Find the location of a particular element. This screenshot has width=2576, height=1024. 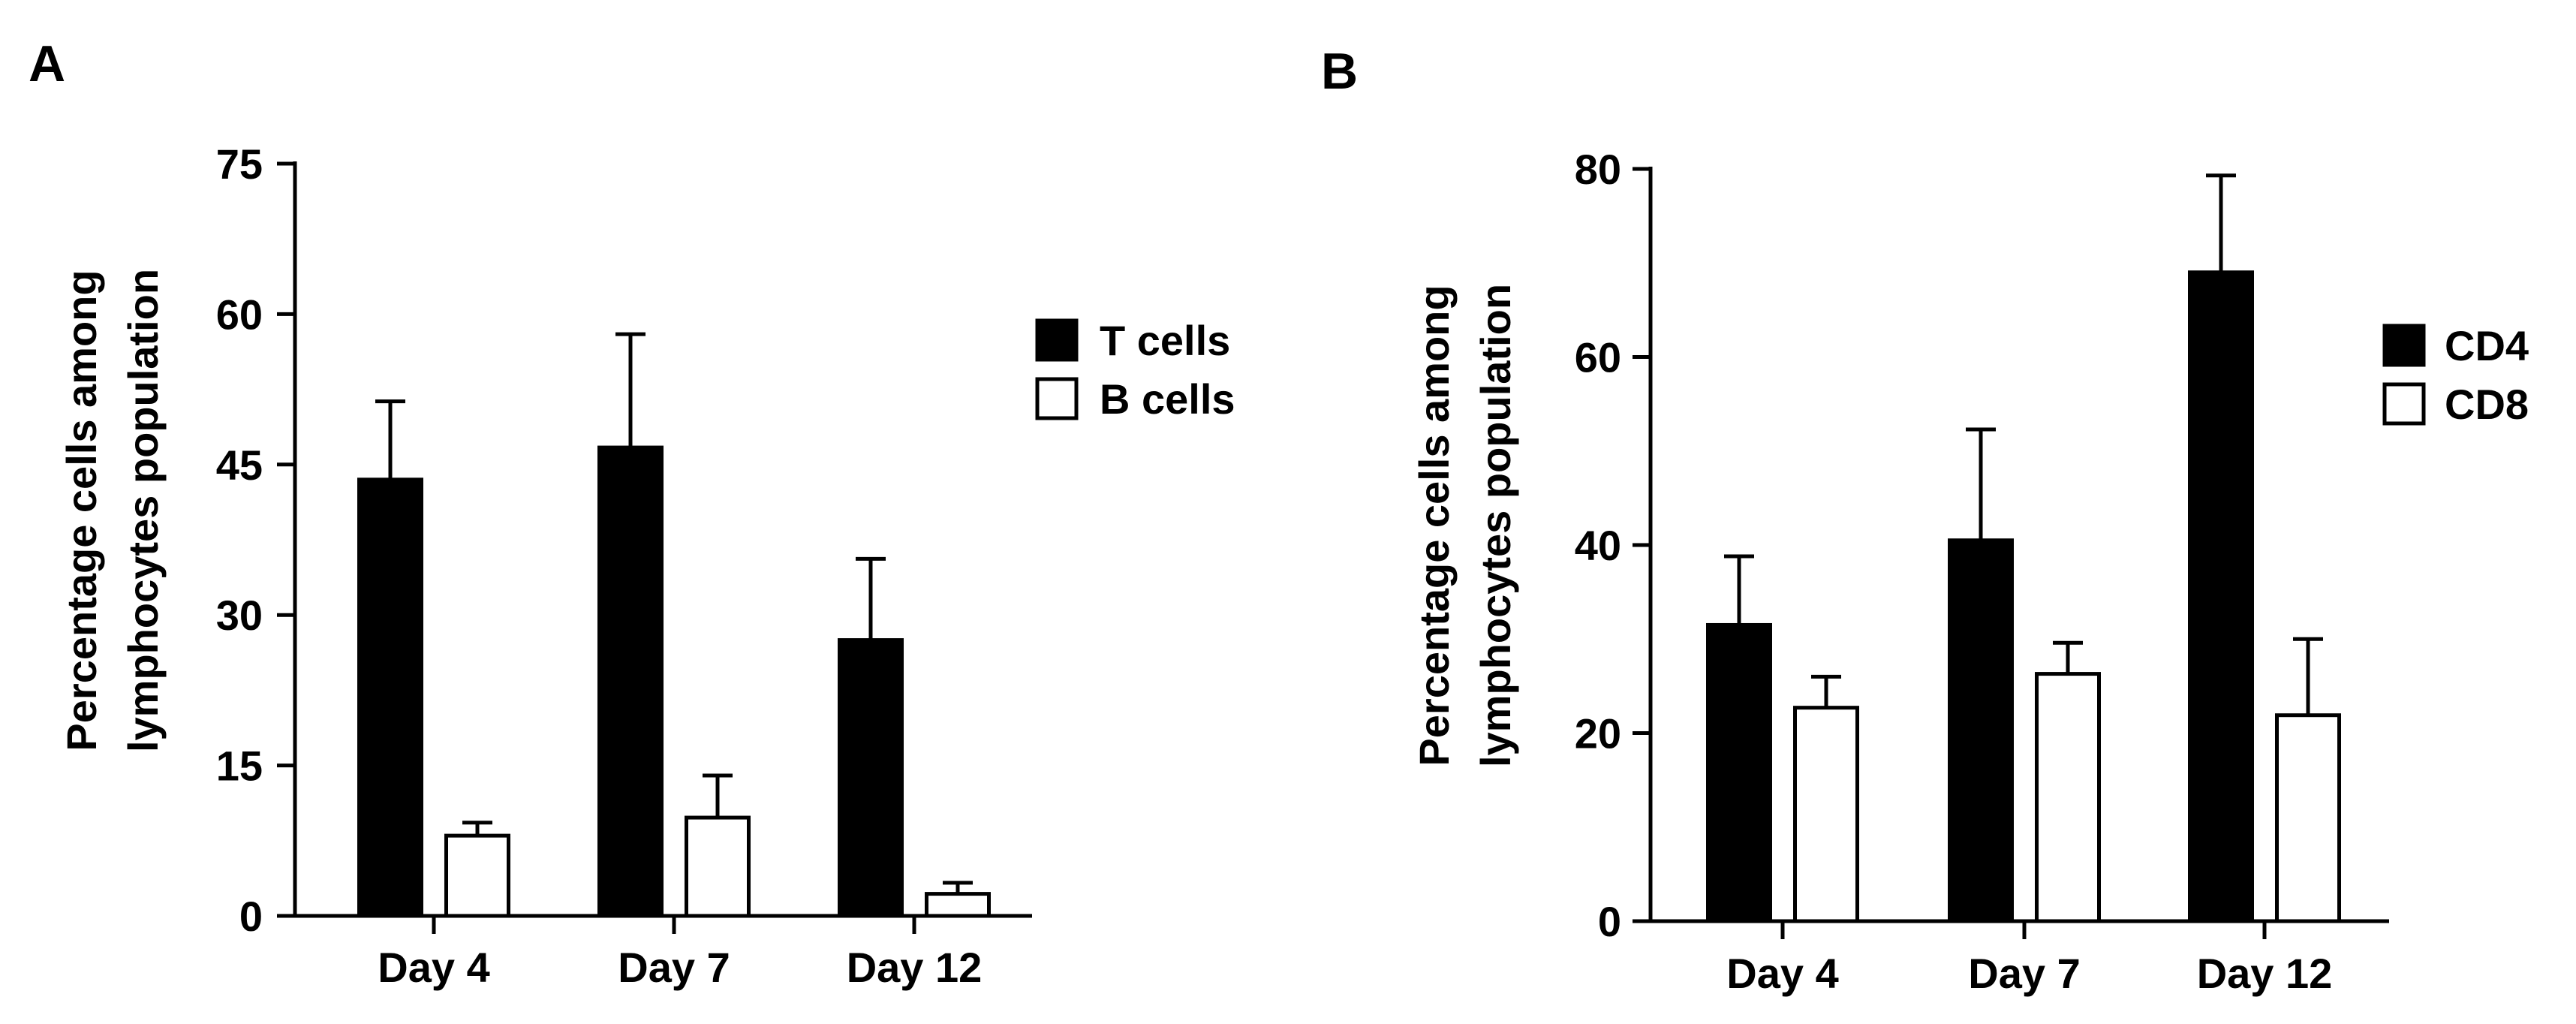

y-tick-label: 20 is located at coordinates (1598, 733).